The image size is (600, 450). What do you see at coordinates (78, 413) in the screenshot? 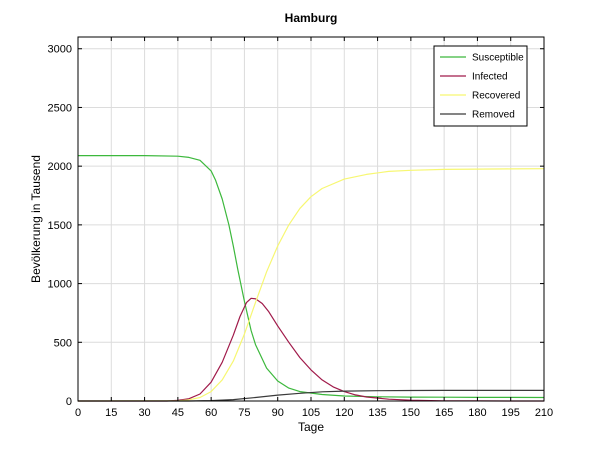
I see `x-tick-label: 0` at bounding box center [78, 413].